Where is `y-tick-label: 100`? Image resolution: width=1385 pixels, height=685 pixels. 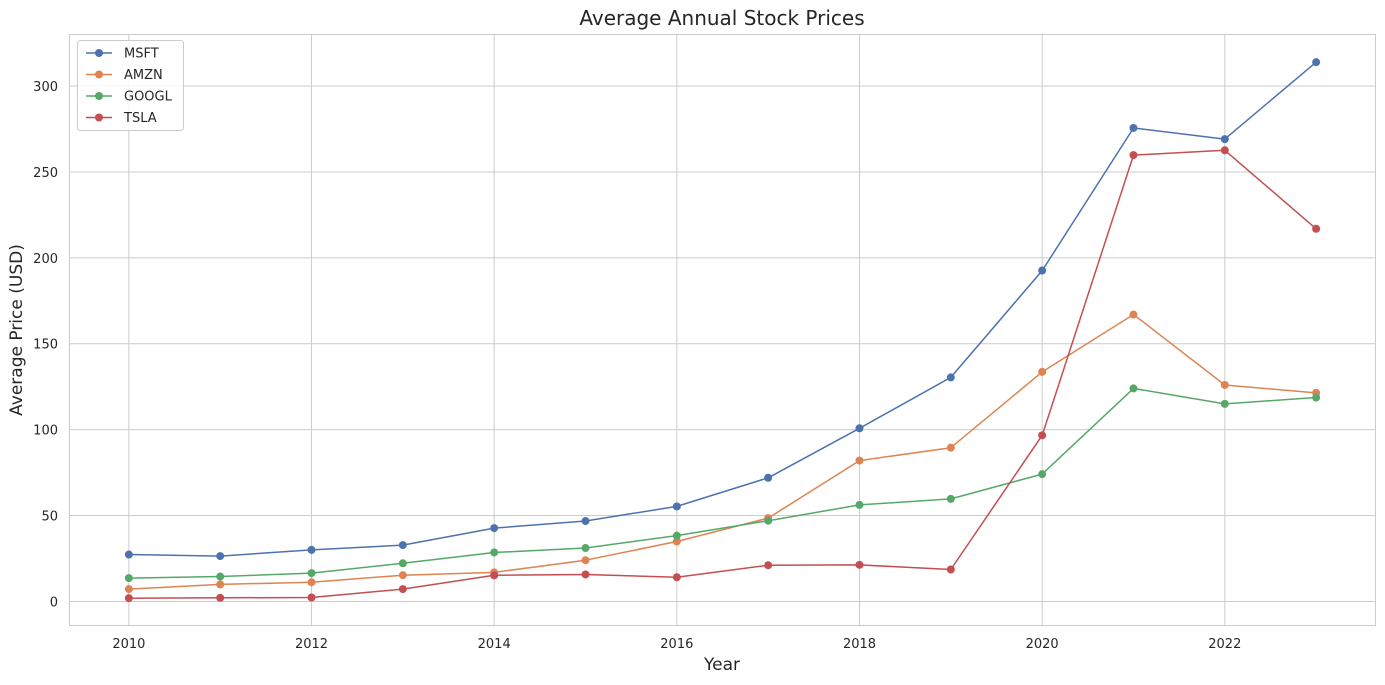
y-tick-label: 100 is located at coordinates (45, 431).